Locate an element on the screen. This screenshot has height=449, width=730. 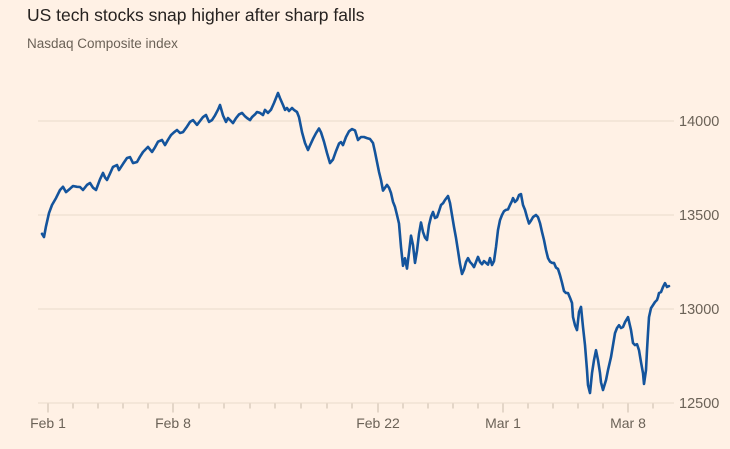
chart-subtitle: Nasdaq Composite index is located at coordinates (102, 43).